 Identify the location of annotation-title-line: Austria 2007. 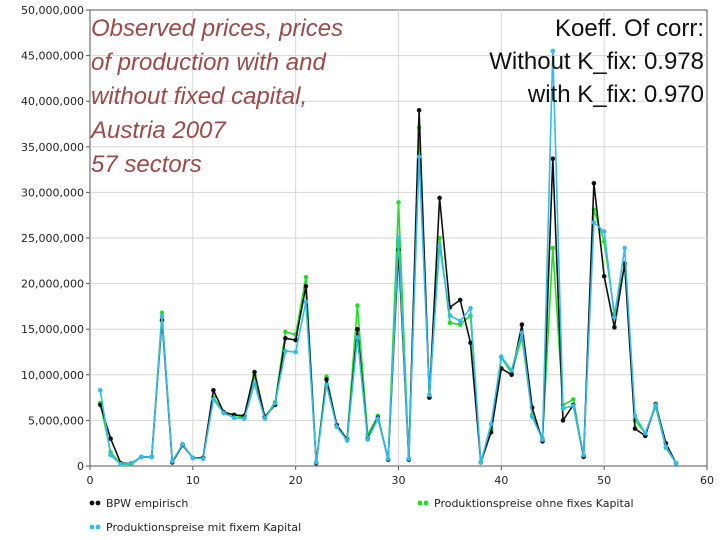
(158, 130).